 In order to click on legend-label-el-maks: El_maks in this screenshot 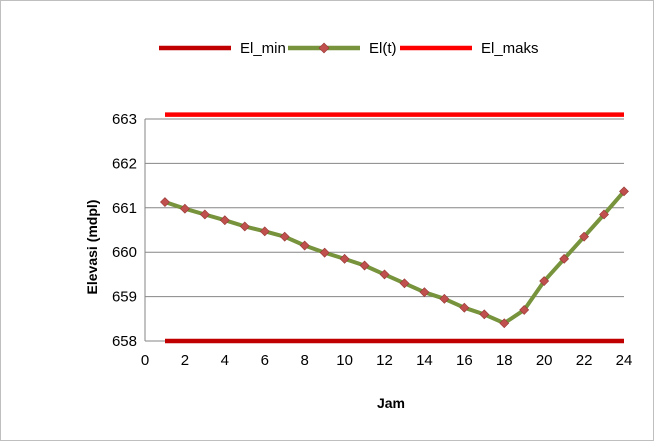, I will do `click(510, 48)`.